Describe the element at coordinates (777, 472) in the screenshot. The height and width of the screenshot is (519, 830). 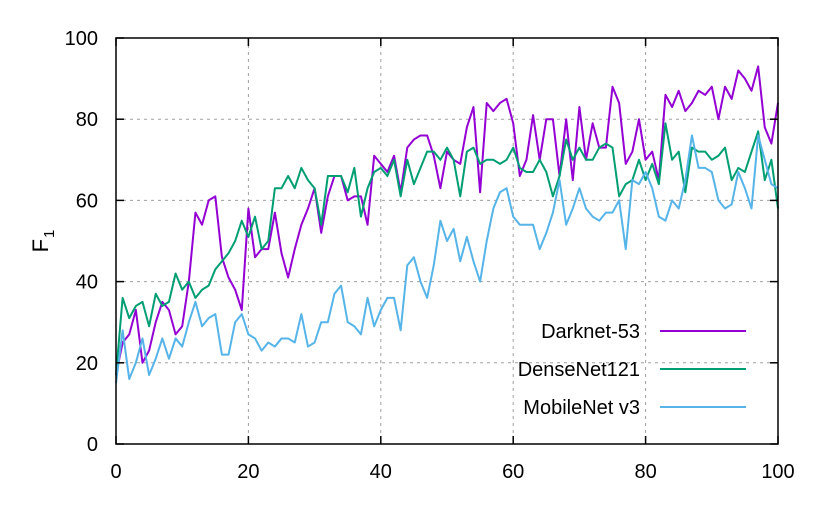
I see `x-tick-label: 100` at that location.